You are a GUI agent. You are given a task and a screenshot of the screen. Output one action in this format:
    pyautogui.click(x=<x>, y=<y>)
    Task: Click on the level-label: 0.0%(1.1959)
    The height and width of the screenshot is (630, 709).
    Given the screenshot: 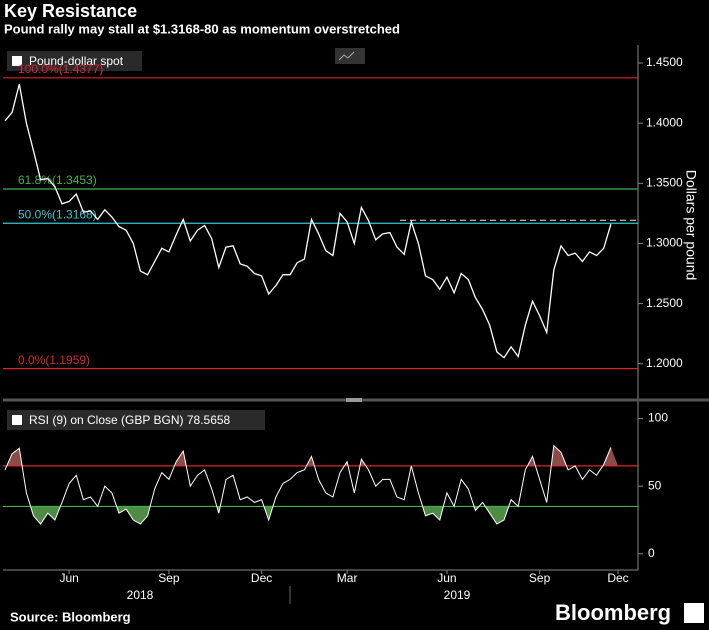 What is the action you would take?
    pyautogui.click(x=54, y=360)
    